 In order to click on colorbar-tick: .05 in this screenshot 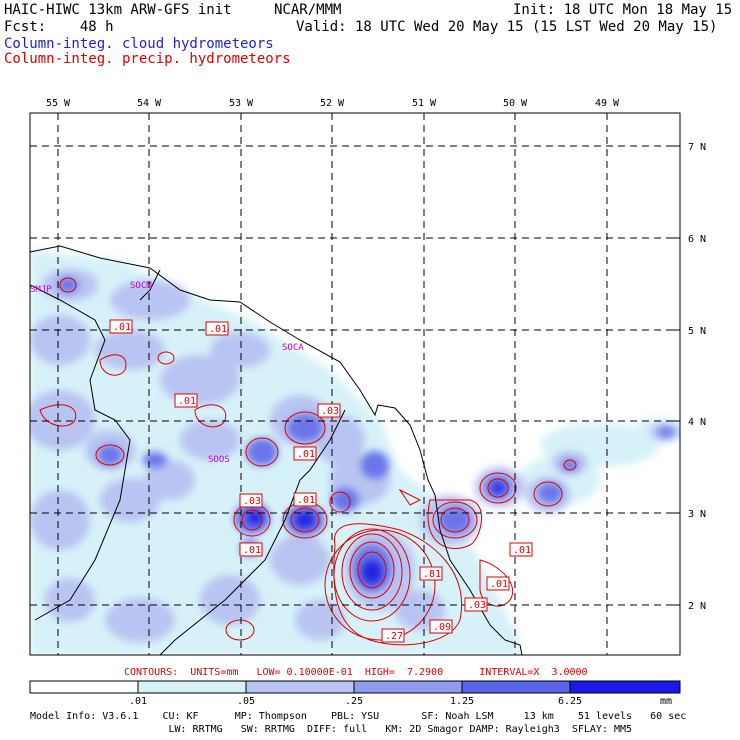, I will do `click(246, 701)`.